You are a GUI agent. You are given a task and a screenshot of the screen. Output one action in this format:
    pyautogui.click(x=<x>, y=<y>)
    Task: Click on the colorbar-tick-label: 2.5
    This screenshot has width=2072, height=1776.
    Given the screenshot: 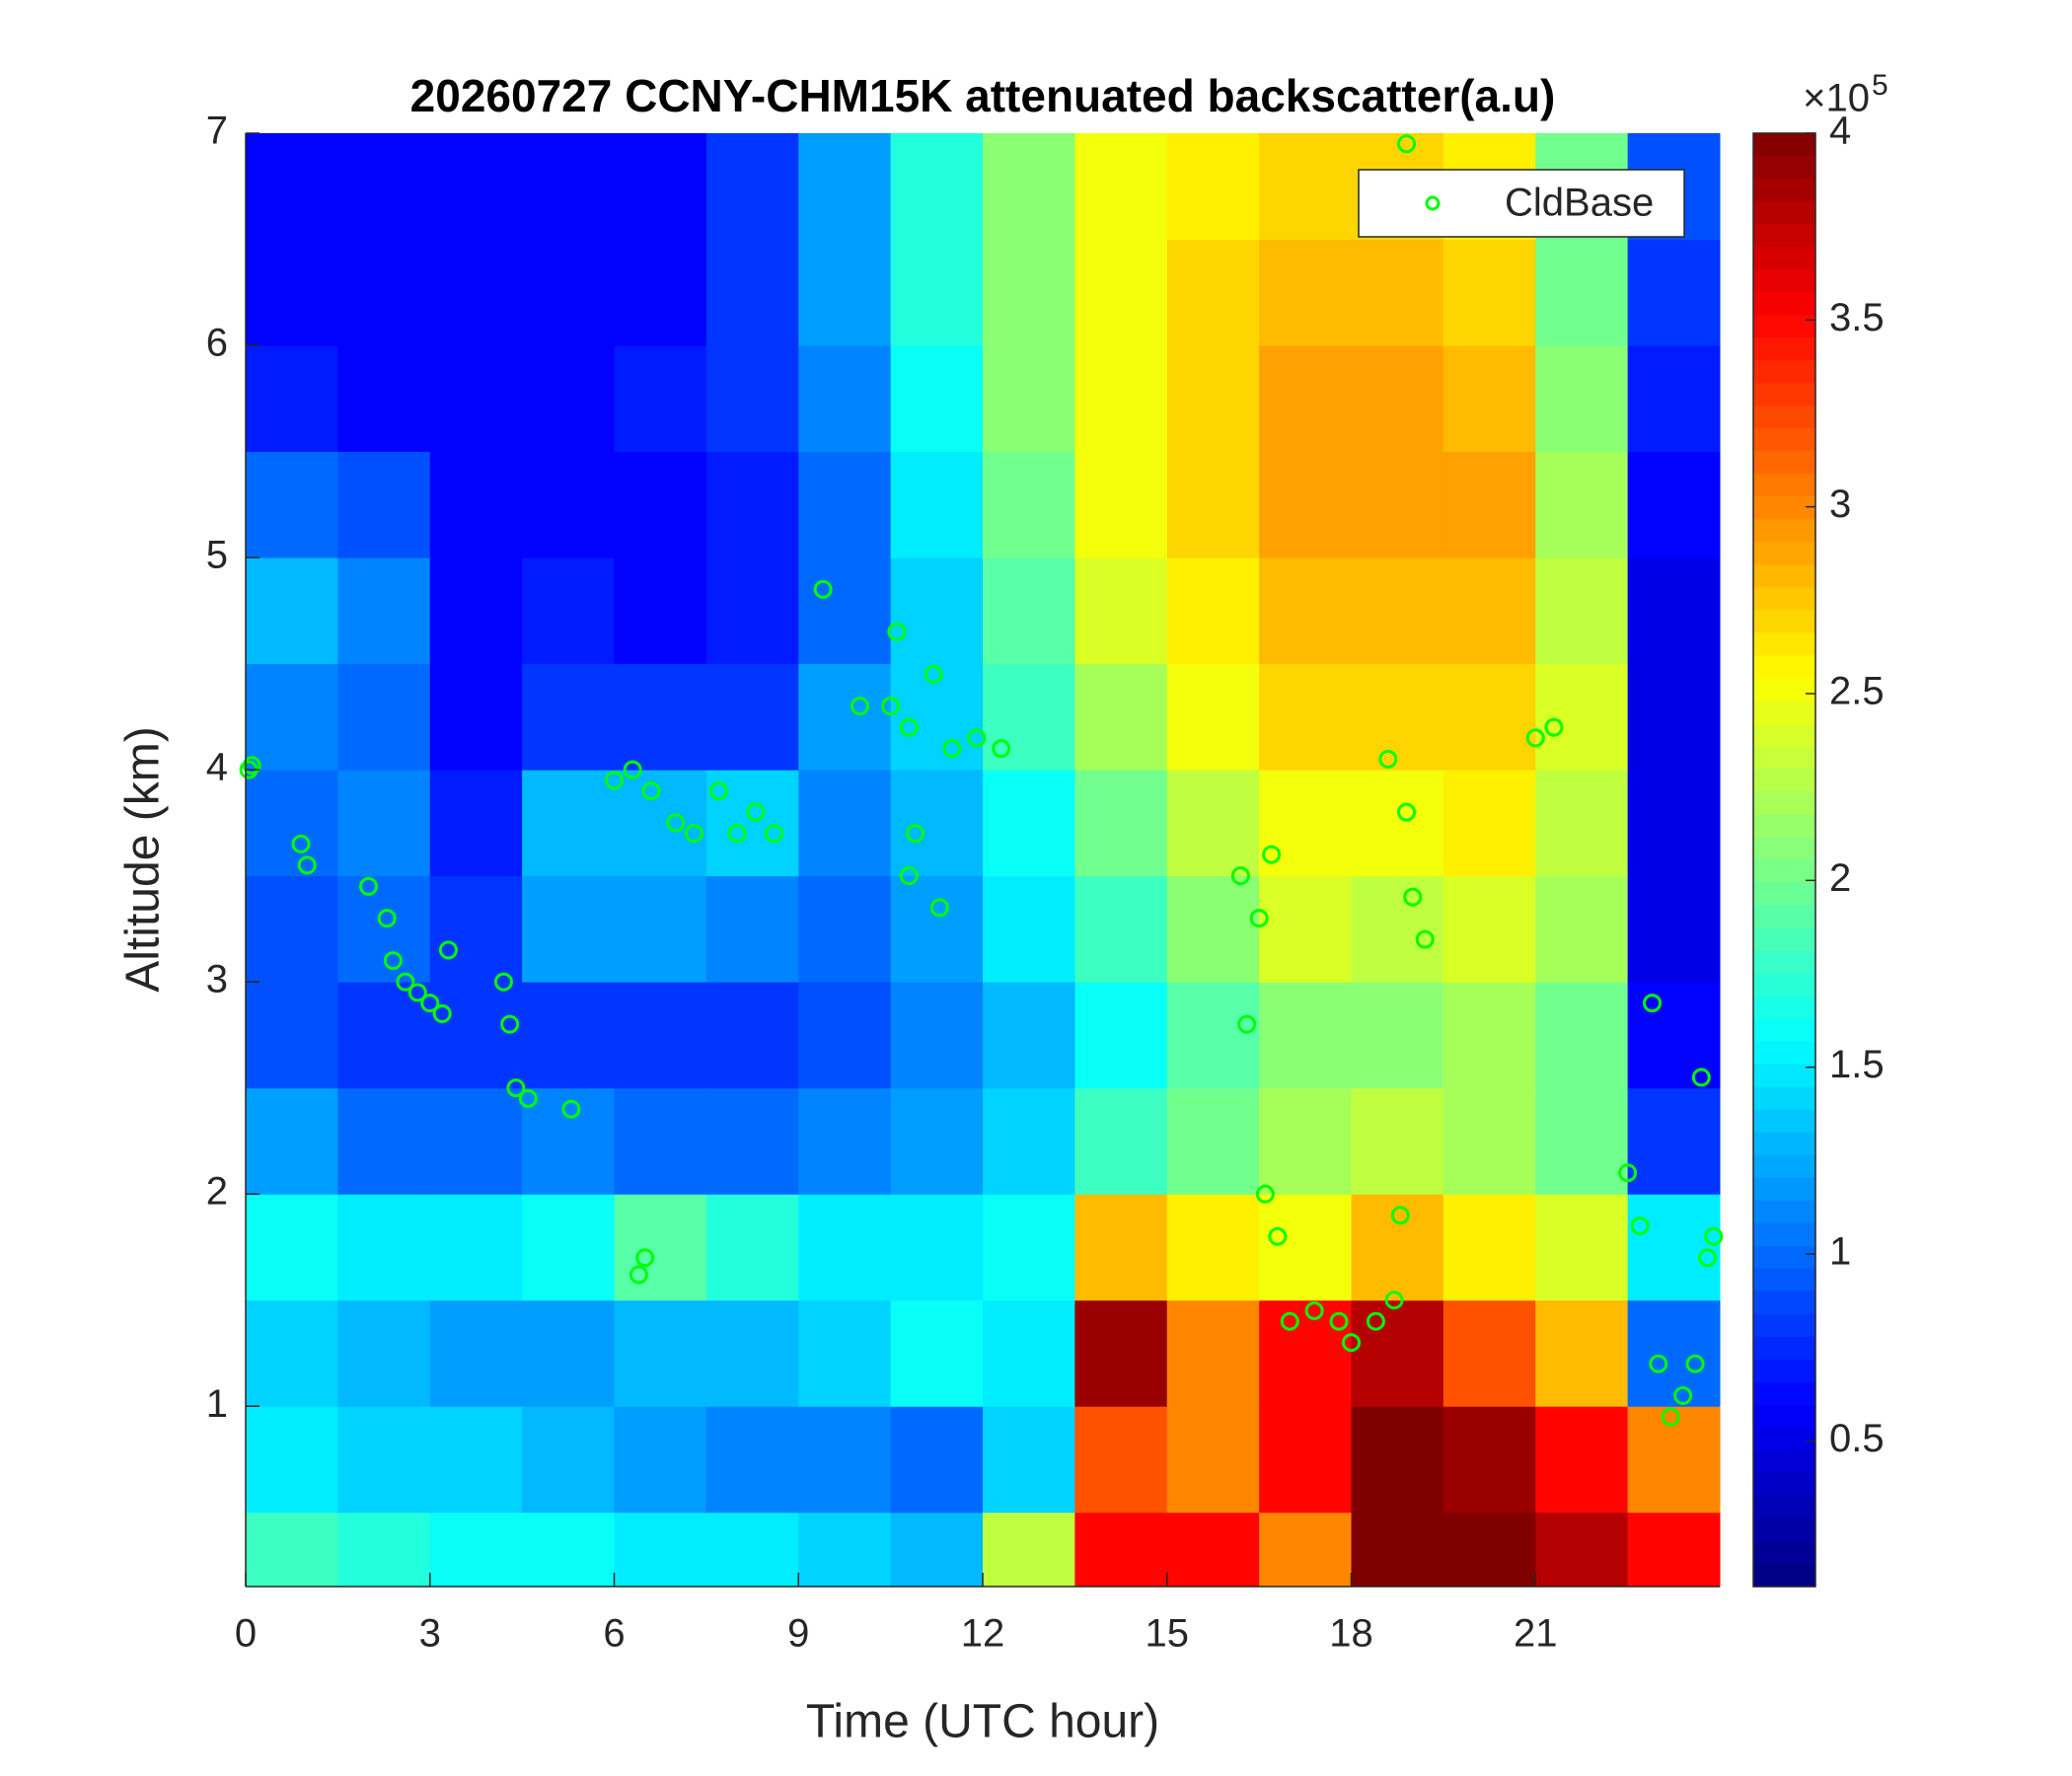 What is the action you would take?
    pyautogui.click(x=1857, y=692)
    